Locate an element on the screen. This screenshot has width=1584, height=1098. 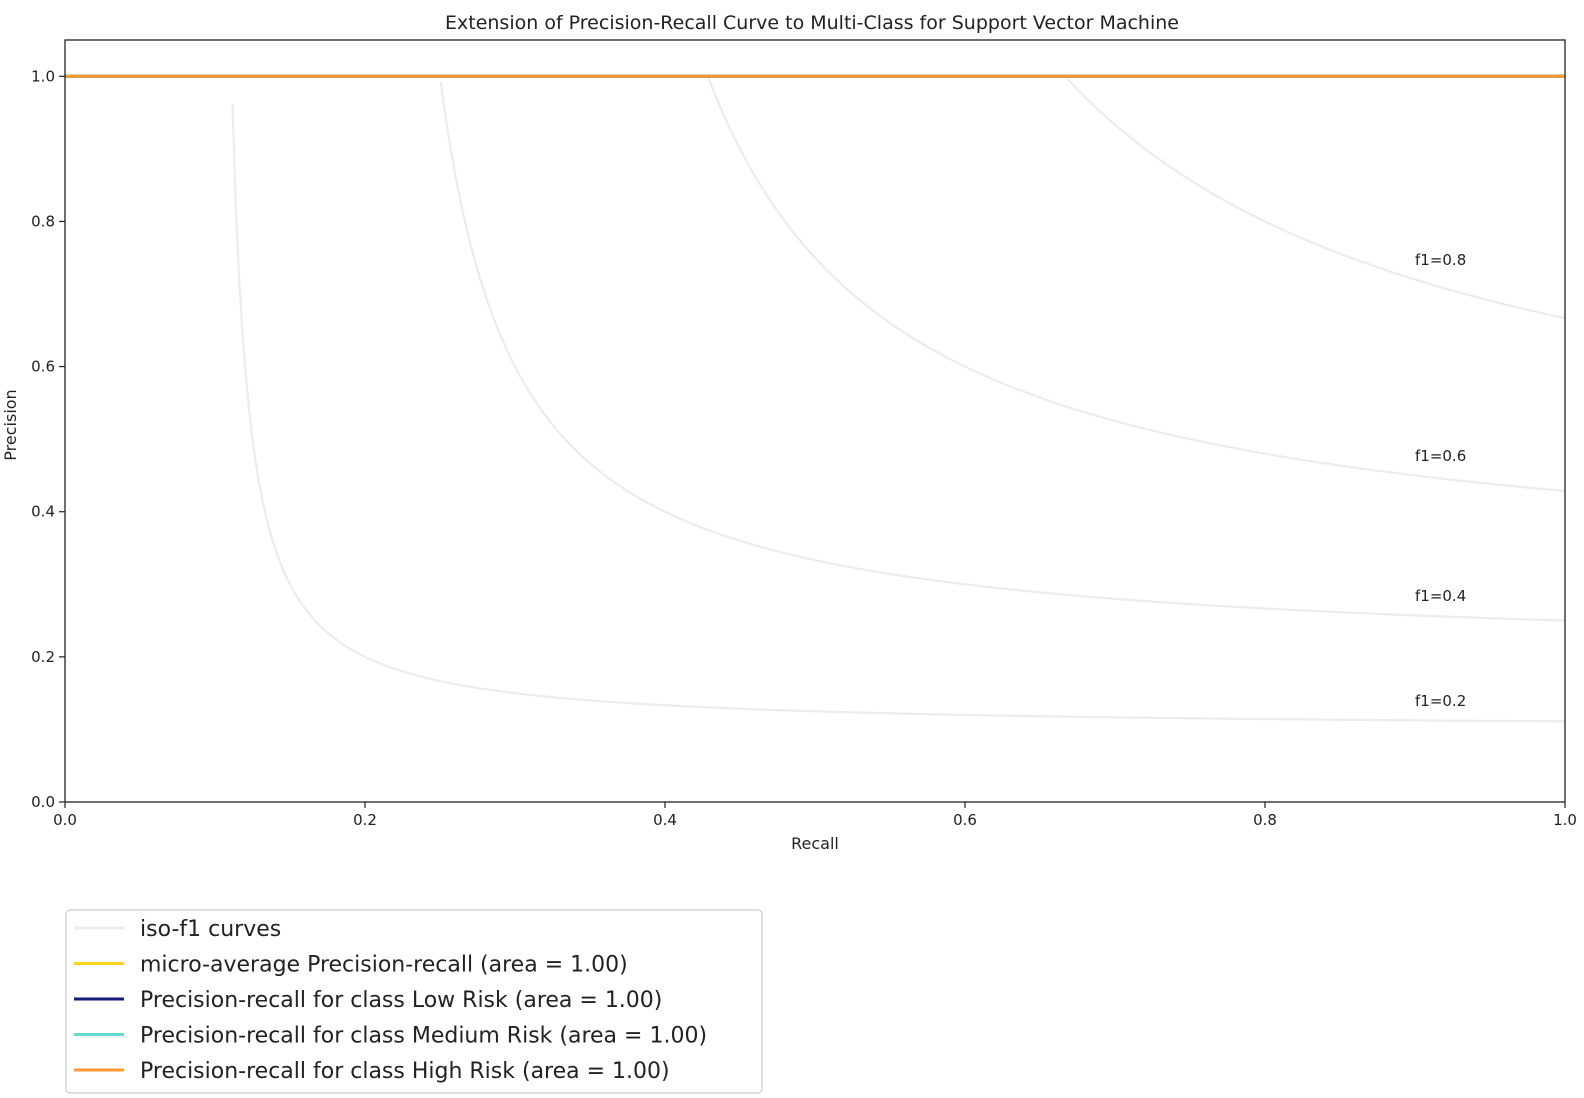
x-tick-label: 0.0 is located at coordinates (65, 820).